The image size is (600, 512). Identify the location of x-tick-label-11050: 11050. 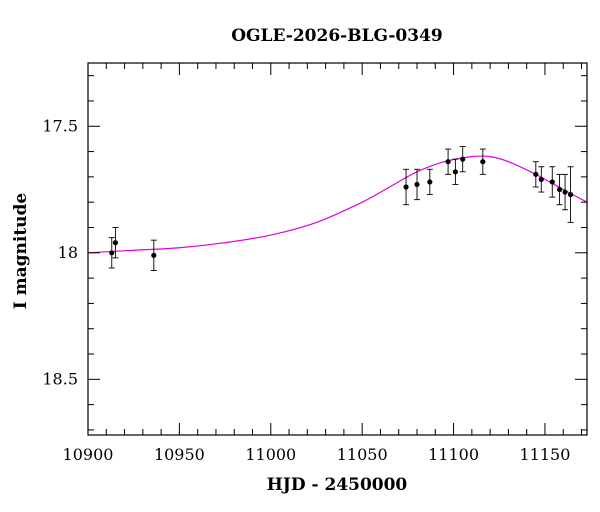
(362, 454).